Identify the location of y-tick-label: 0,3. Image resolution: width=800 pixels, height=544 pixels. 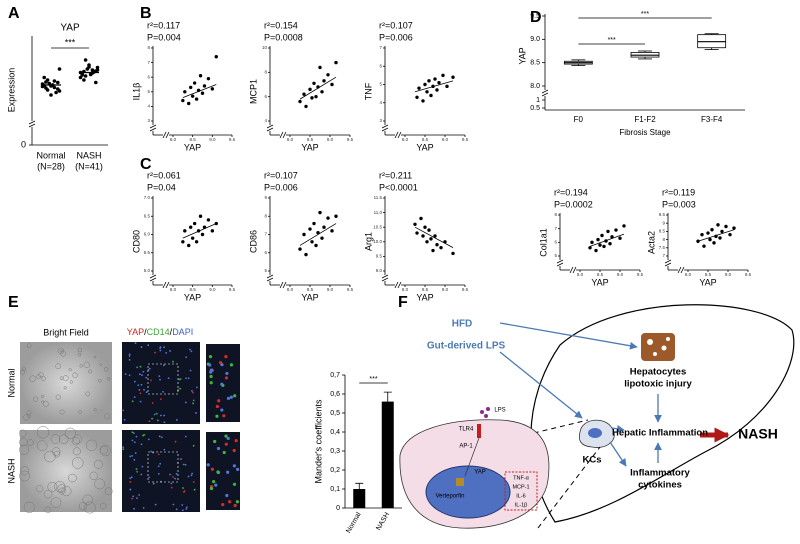
(335, 451).